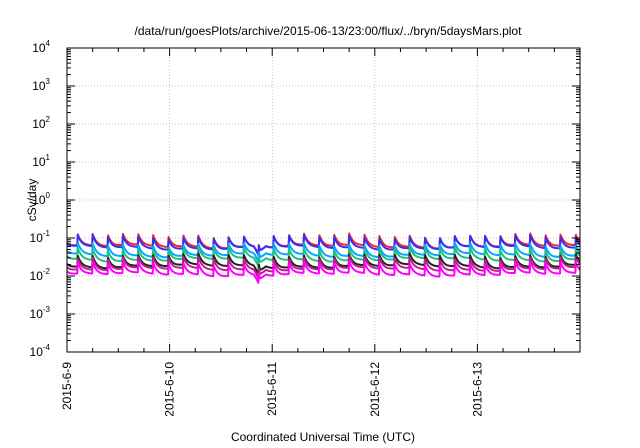 Image resolution: width=640 pixels, height=448 pixels. I want to click on x-tick-label: 2015-6-10, so click(170, 389).